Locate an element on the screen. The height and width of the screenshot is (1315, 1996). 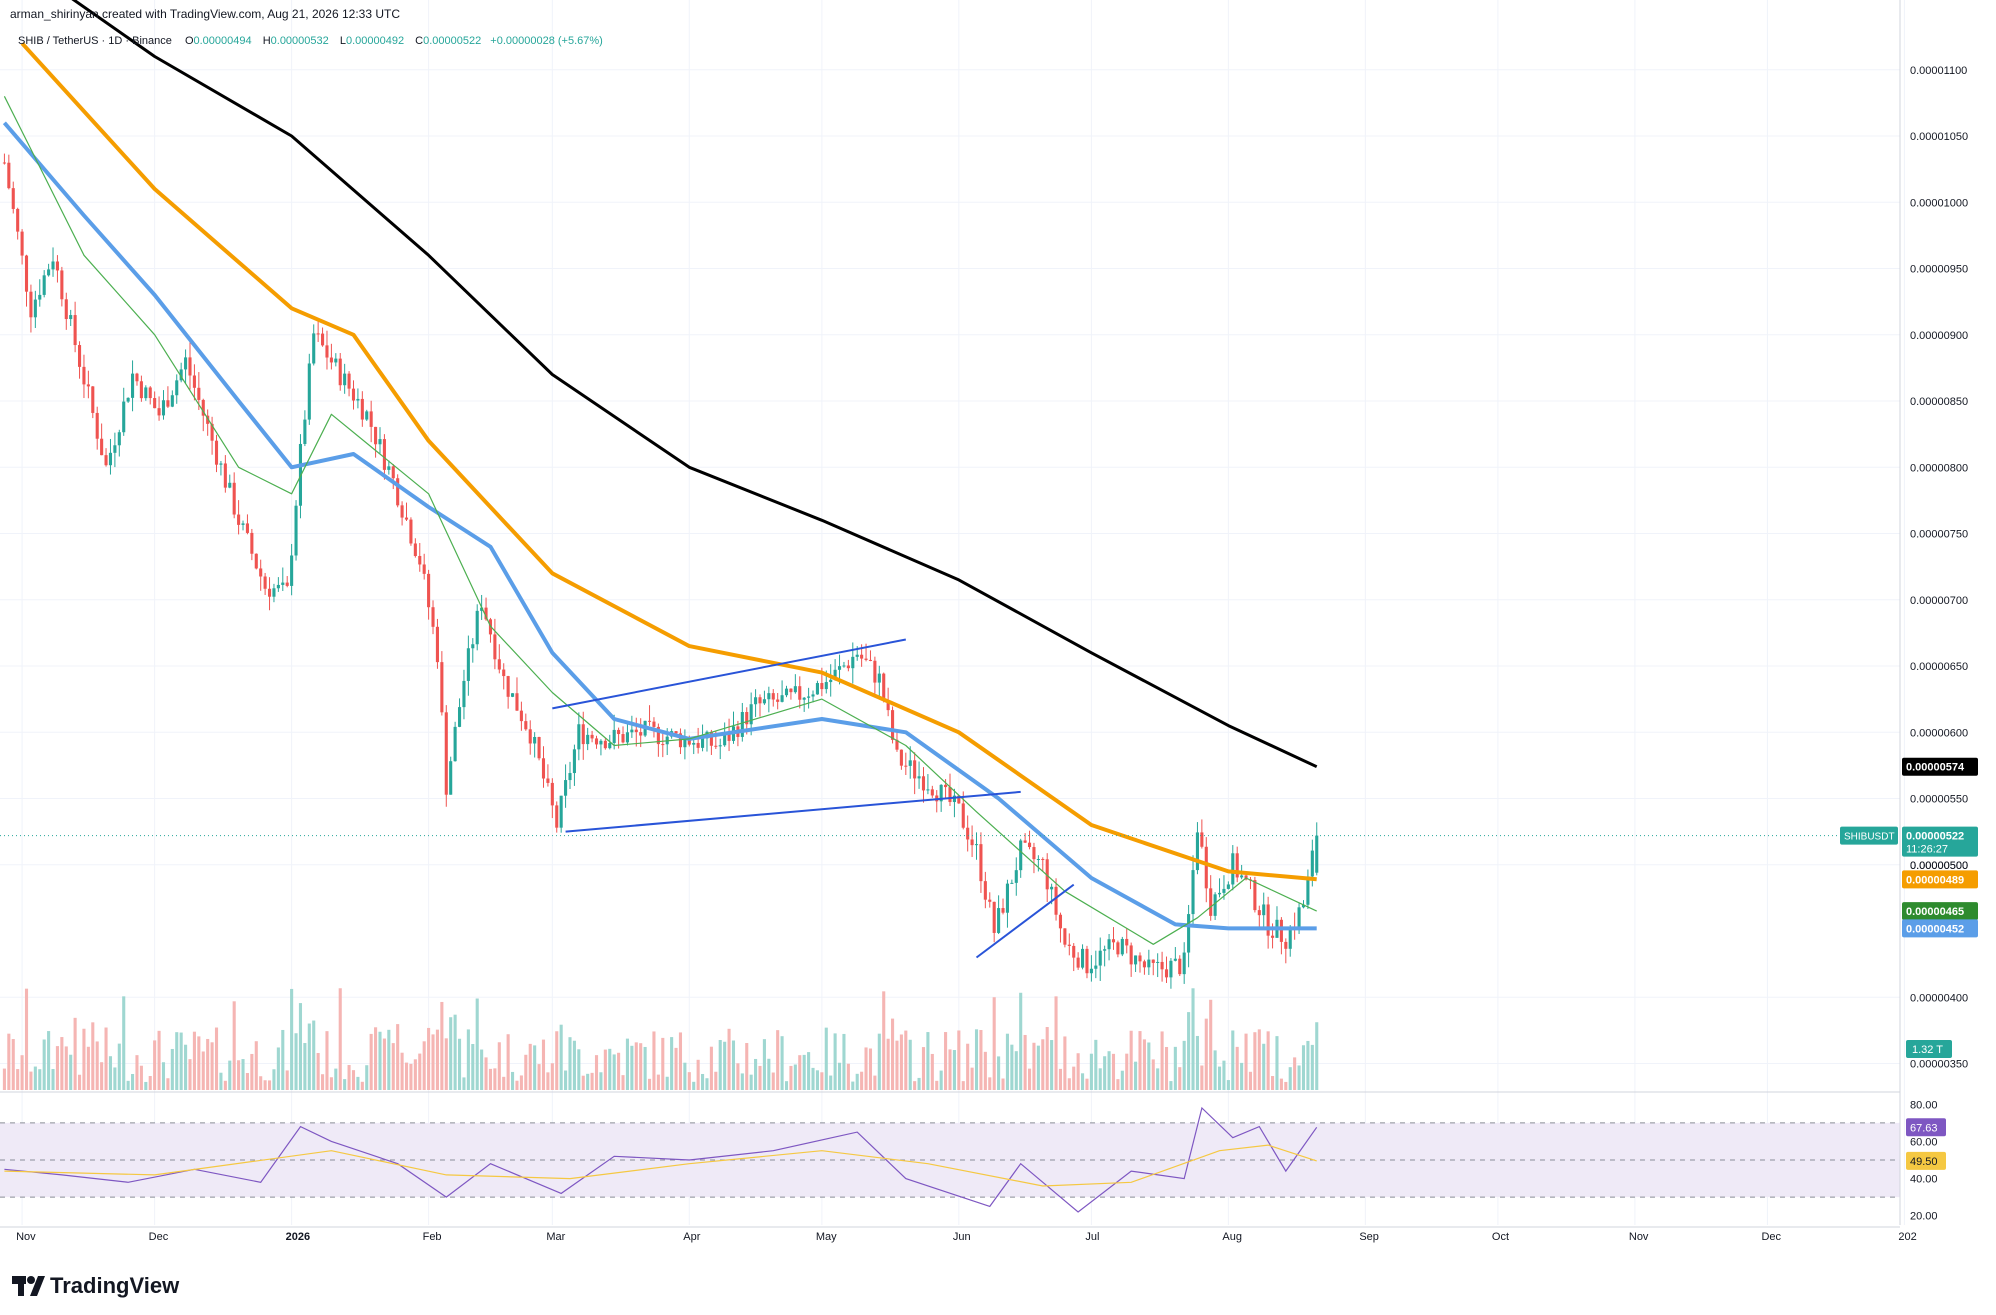
tradingview-logo: TradingView is located at coordinates (96, 1285).